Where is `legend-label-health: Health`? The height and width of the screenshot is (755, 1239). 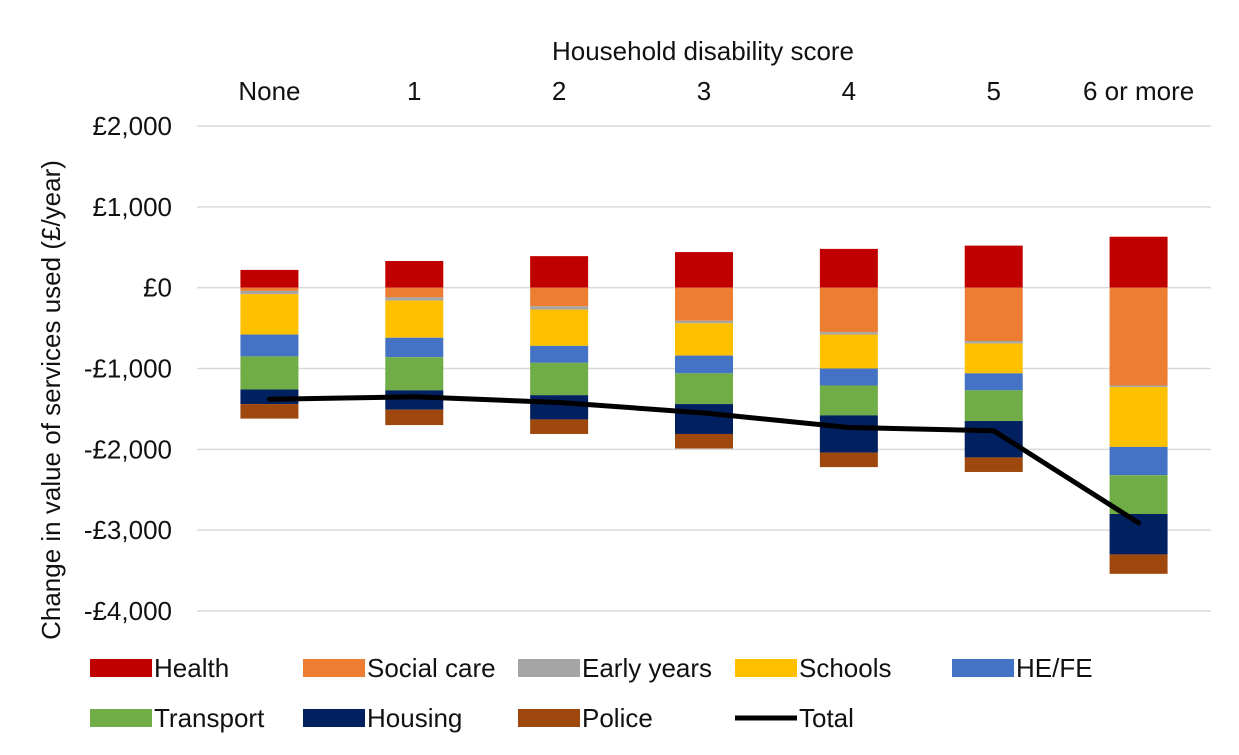 legend-label-health: Health is located at coordinates (191, 668).